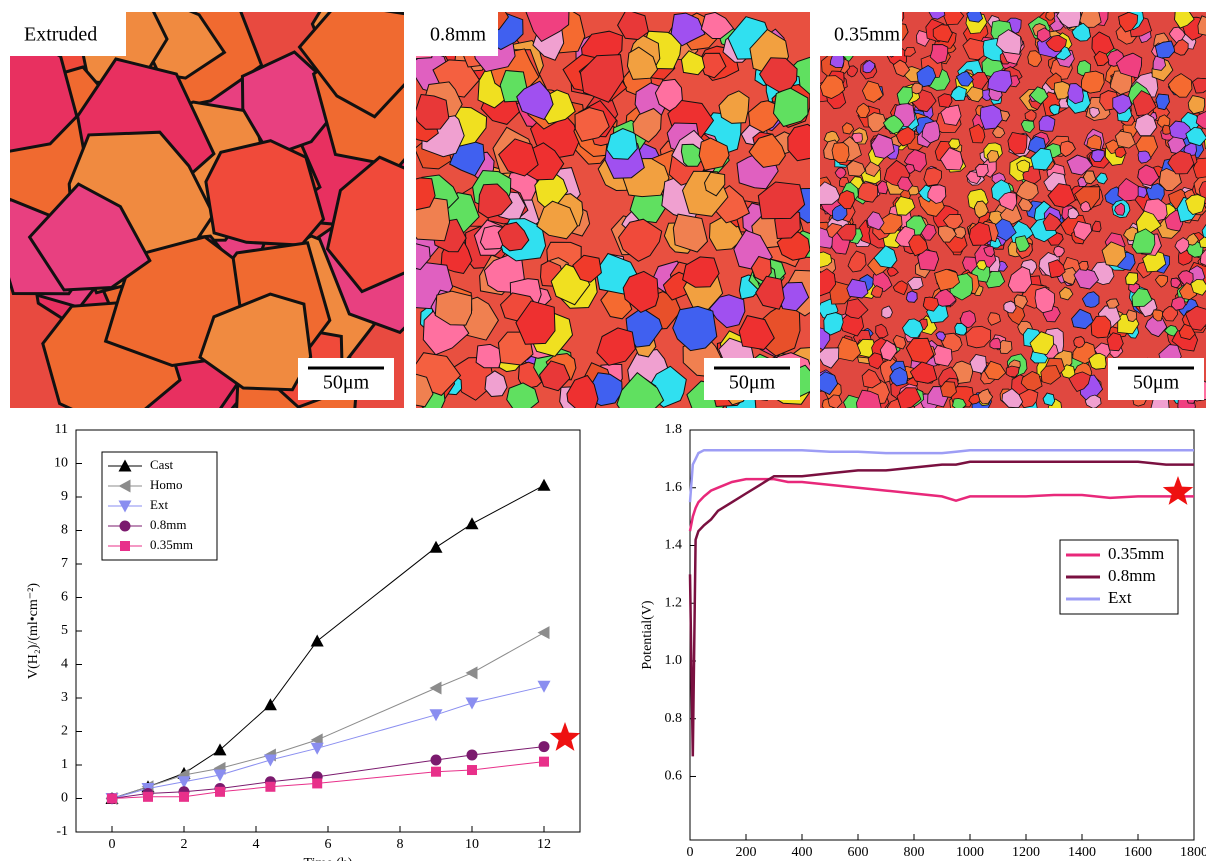 The height and width of the screenshot is (861, 1206). Describe the element at coordinates (64, 597) in the screenshot. I see `y-tick-label: 6` at that location.